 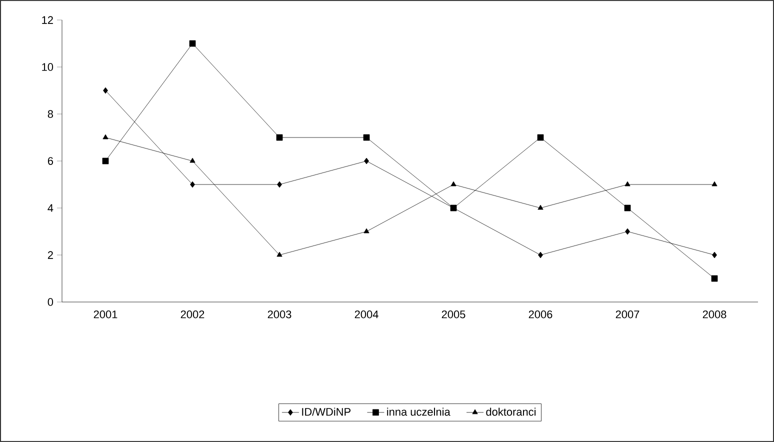 What do you see at coordinates (511, 412) in the screenshot?
I see `legend-label: doktoranci` at bounding box center [511, 412].